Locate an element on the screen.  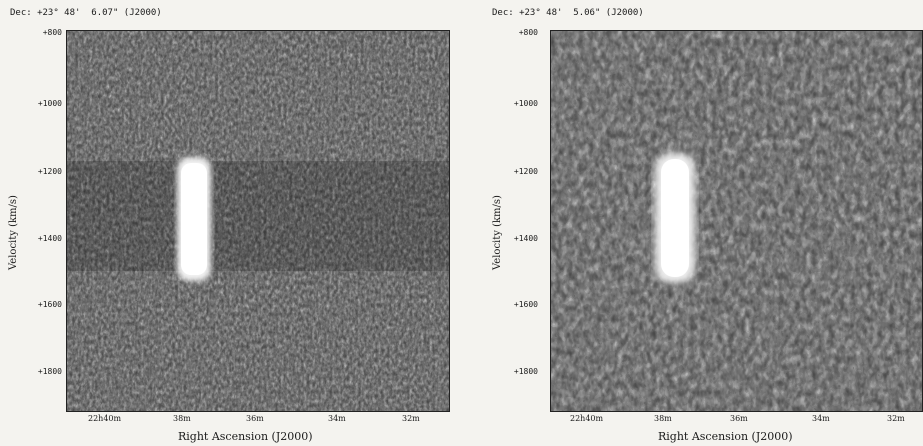
dec-label: Dec: +23° 48' 5.06" (J2000) is located at coordinates (568, 13).